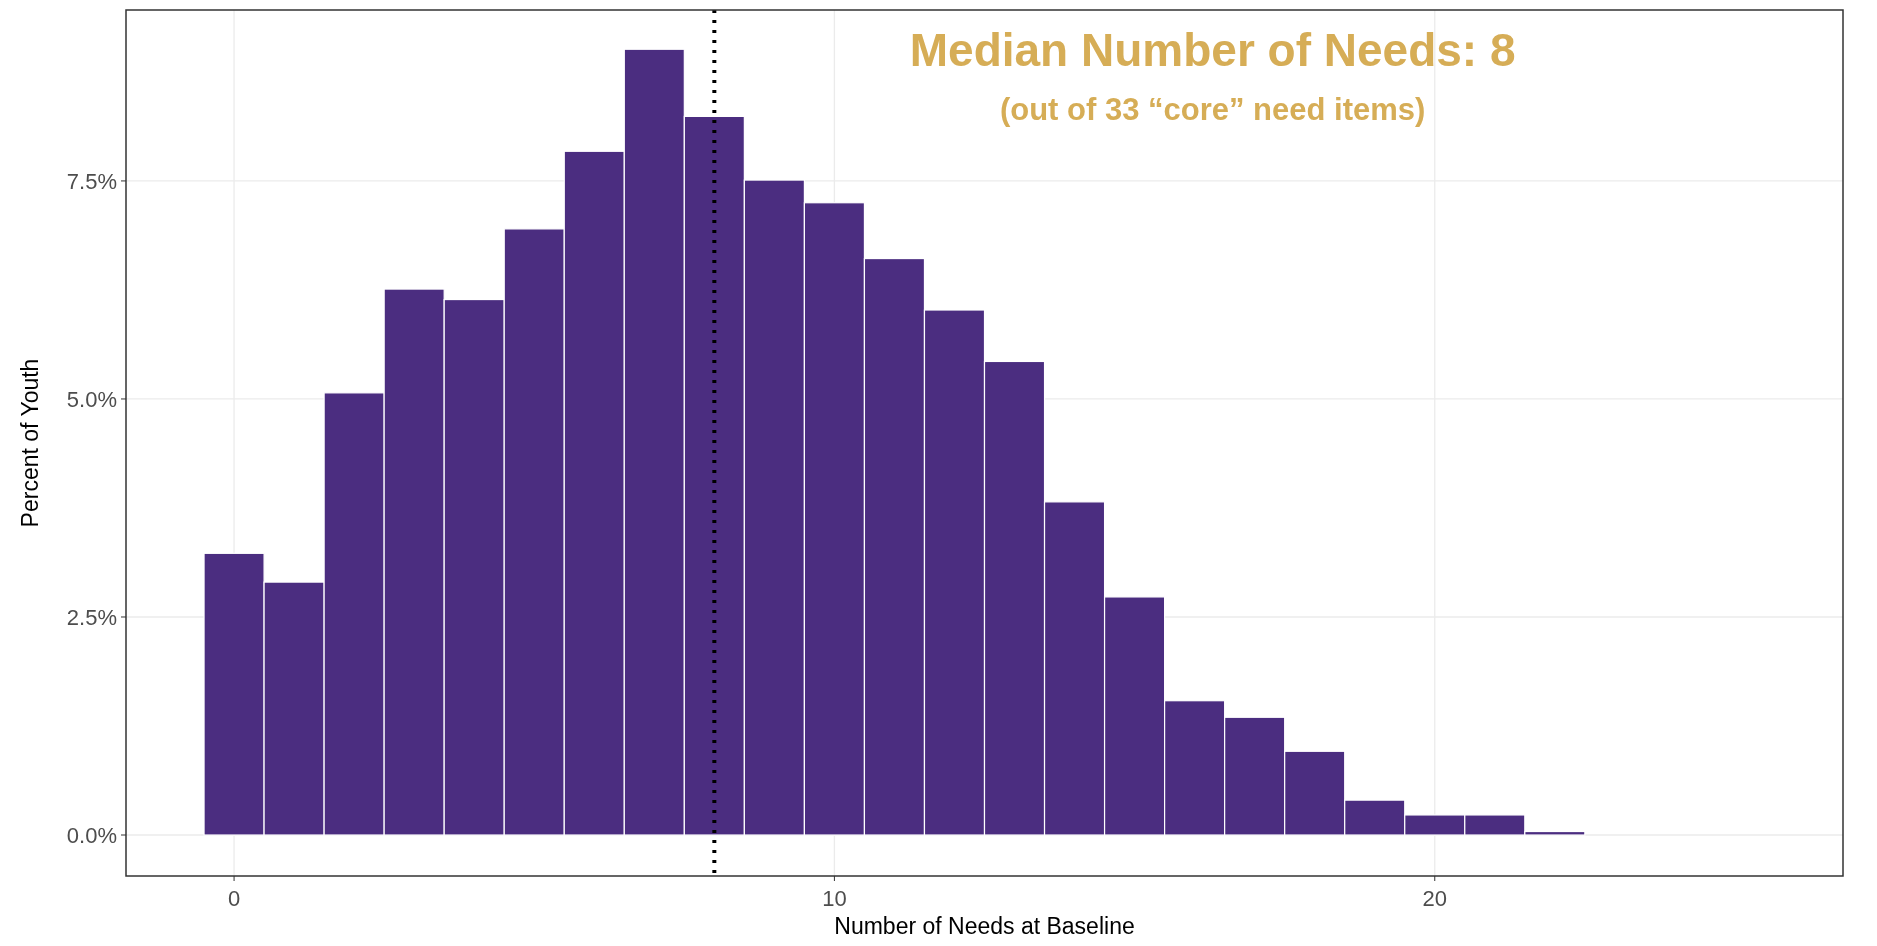 This screenshot has width=1877, height=946. I want to click on y-tick-label: 0.0%, so click(91, 836).